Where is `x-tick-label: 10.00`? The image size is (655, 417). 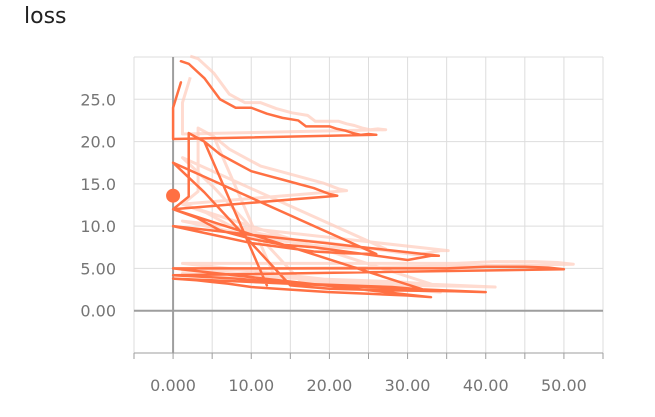
x-tick-label: 10.00 is located at coordinates (251, 385).